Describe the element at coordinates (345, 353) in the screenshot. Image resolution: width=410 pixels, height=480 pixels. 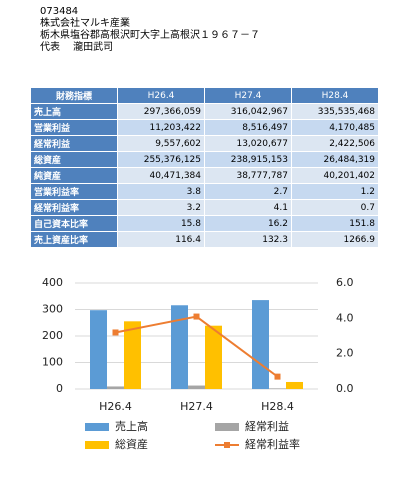
I see `y2-tick-label: 2.0` at that location.